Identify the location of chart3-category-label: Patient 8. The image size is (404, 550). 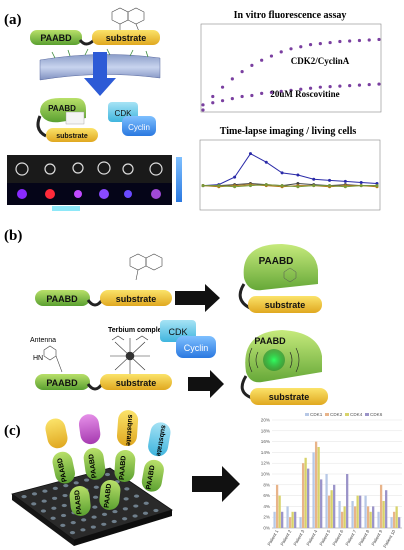
(363, 538).